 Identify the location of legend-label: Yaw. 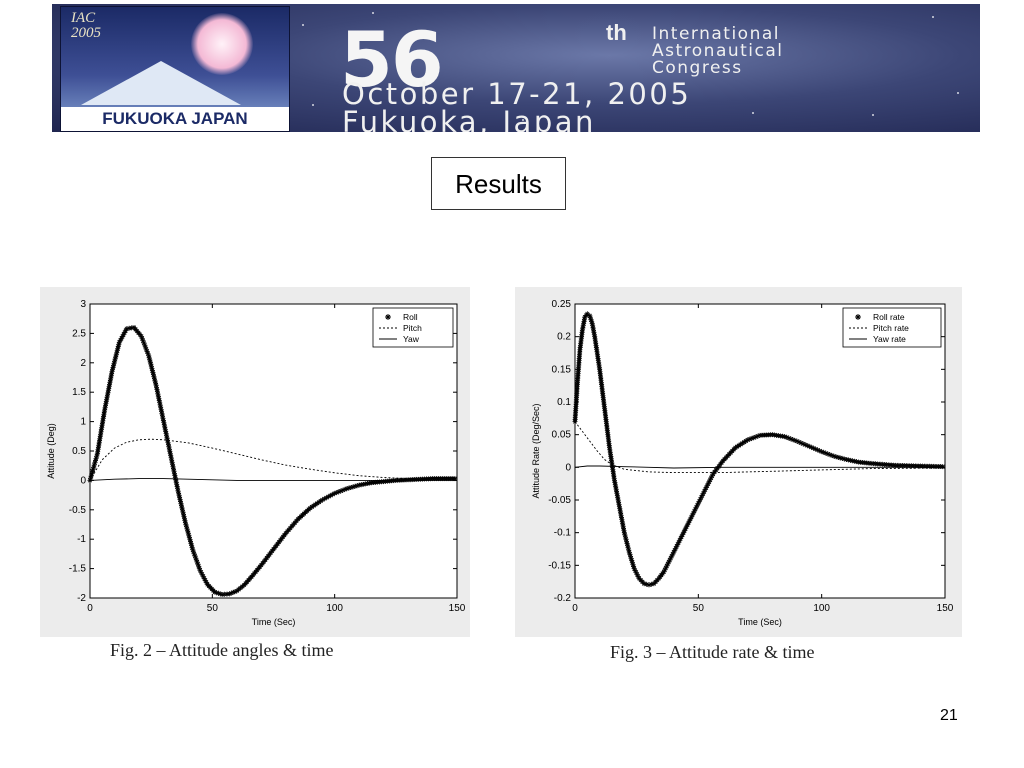
(411, 339).